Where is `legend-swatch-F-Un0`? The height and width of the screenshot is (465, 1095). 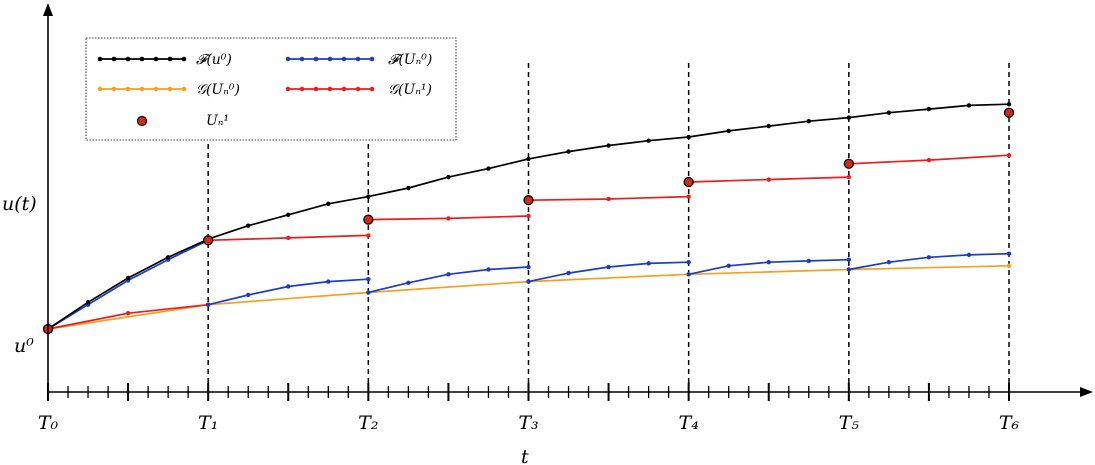
legend-swatch-F-Un0 is located at coordinates (330, 59).